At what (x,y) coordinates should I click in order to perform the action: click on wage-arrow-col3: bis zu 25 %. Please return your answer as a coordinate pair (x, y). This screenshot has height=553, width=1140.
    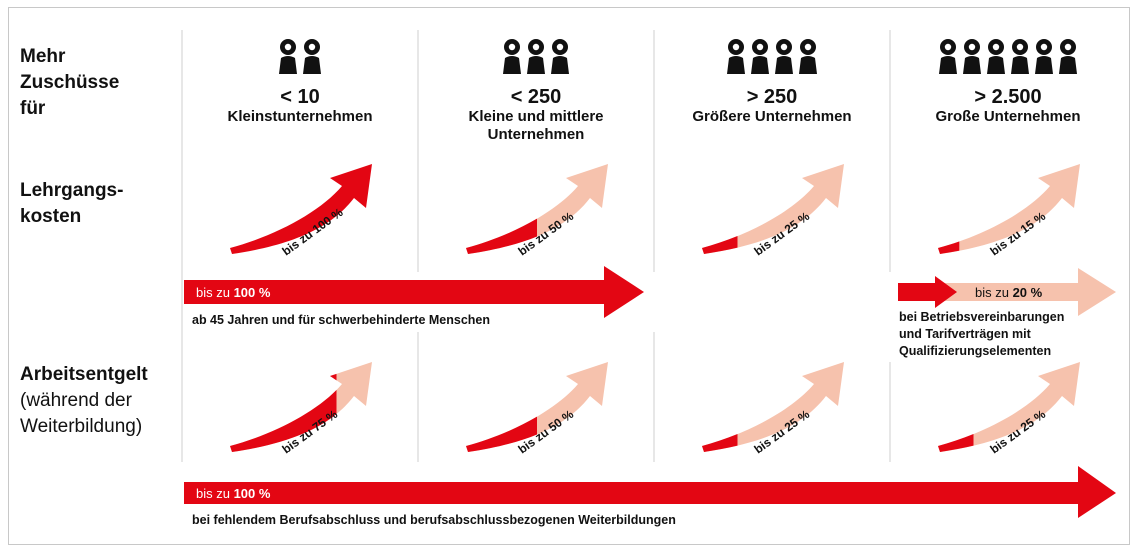
    Looking at the image, I should click on (773, 409).